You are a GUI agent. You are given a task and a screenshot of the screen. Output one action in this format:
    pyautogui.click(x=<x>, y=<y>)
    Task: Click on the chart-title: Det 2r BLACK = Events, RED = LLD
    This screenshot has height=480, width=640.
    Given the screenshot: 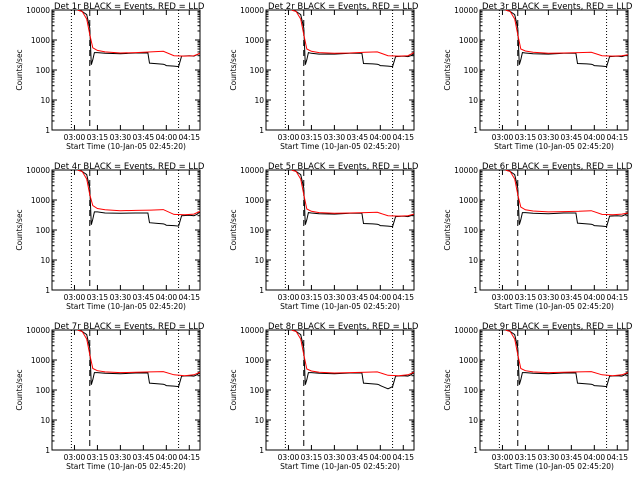 What is the action you would take?
    pyautogui.click(x=343, y=7)
    